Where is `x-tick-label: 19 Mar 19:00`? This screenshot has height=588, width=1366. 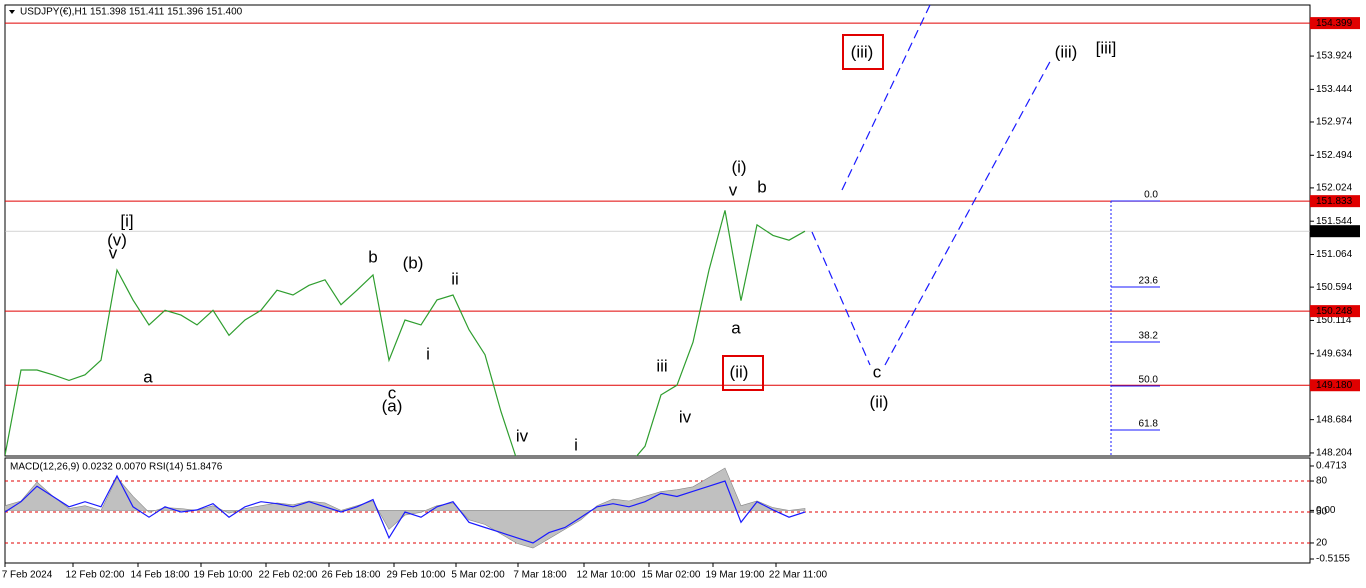
x-tick-label: 19 Mar 19:00 is located at coordinates (735, 575).